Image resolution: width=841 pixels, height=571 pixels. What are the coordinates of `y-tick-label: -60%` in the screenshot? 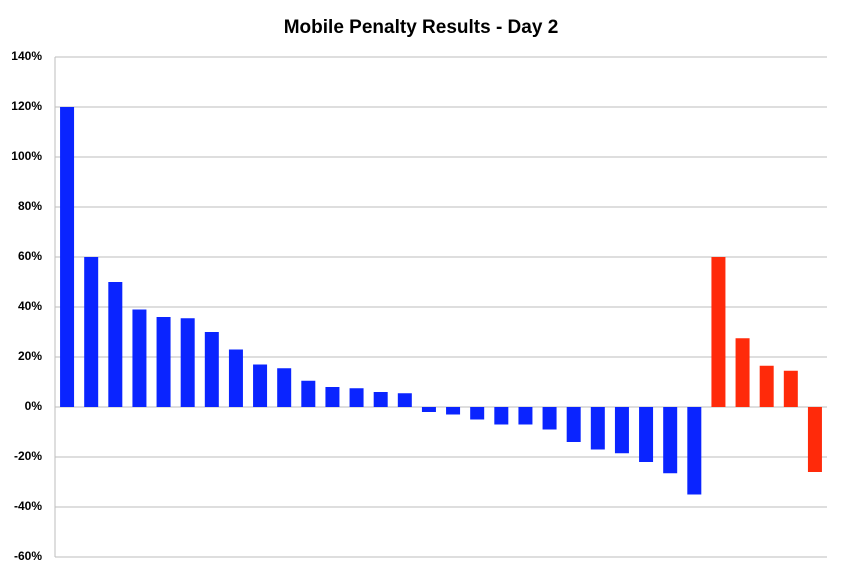 It's located at (28, 556).